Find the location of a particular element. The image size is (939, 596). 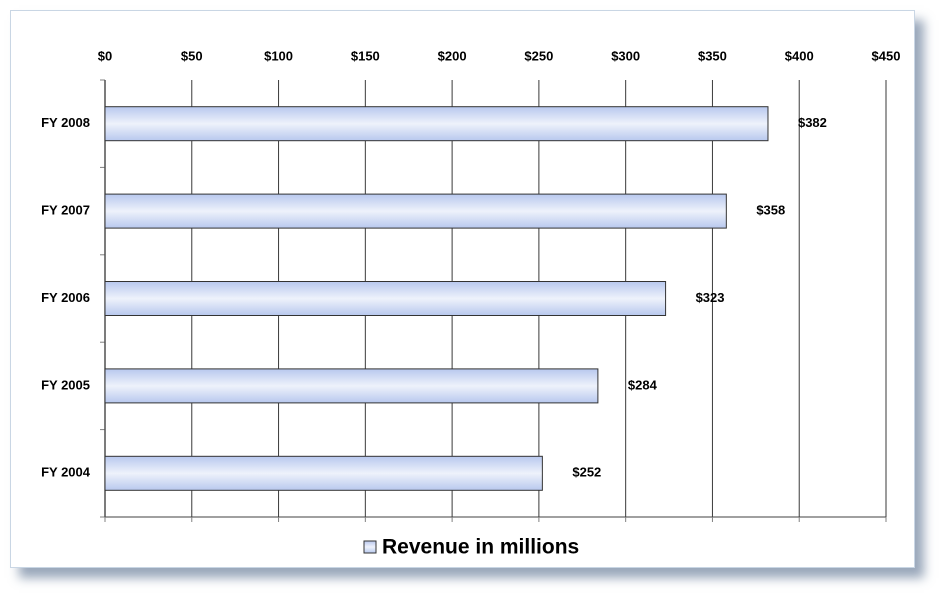

x-tick-label: $250 is located at coordinates (538, 55).